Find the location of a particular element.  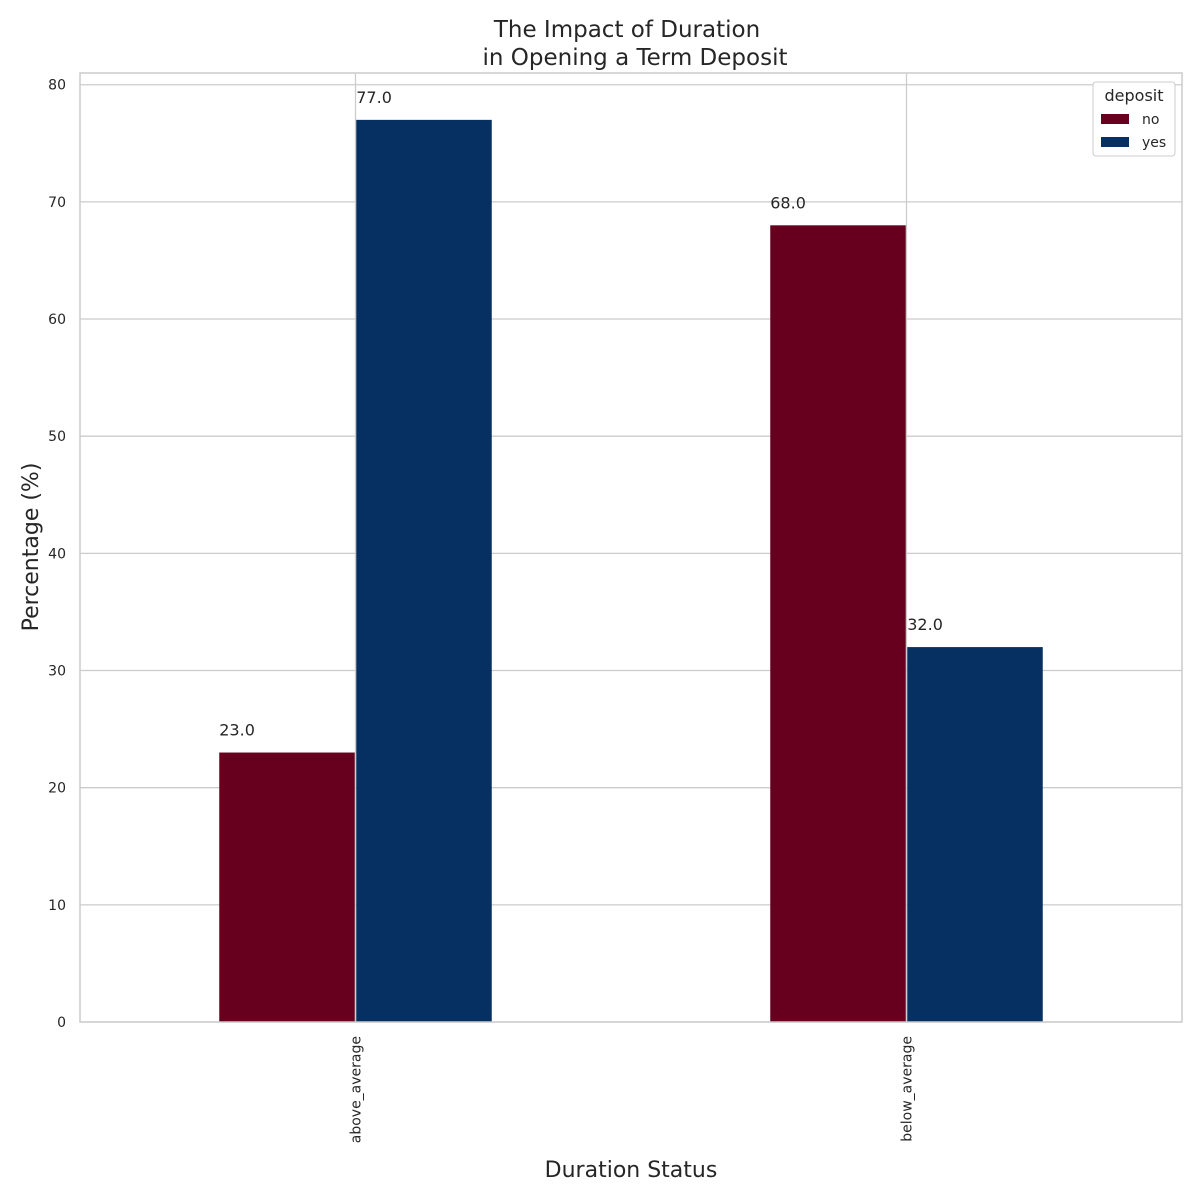

bar-yes-above_average is located at coordinates (424, 570).